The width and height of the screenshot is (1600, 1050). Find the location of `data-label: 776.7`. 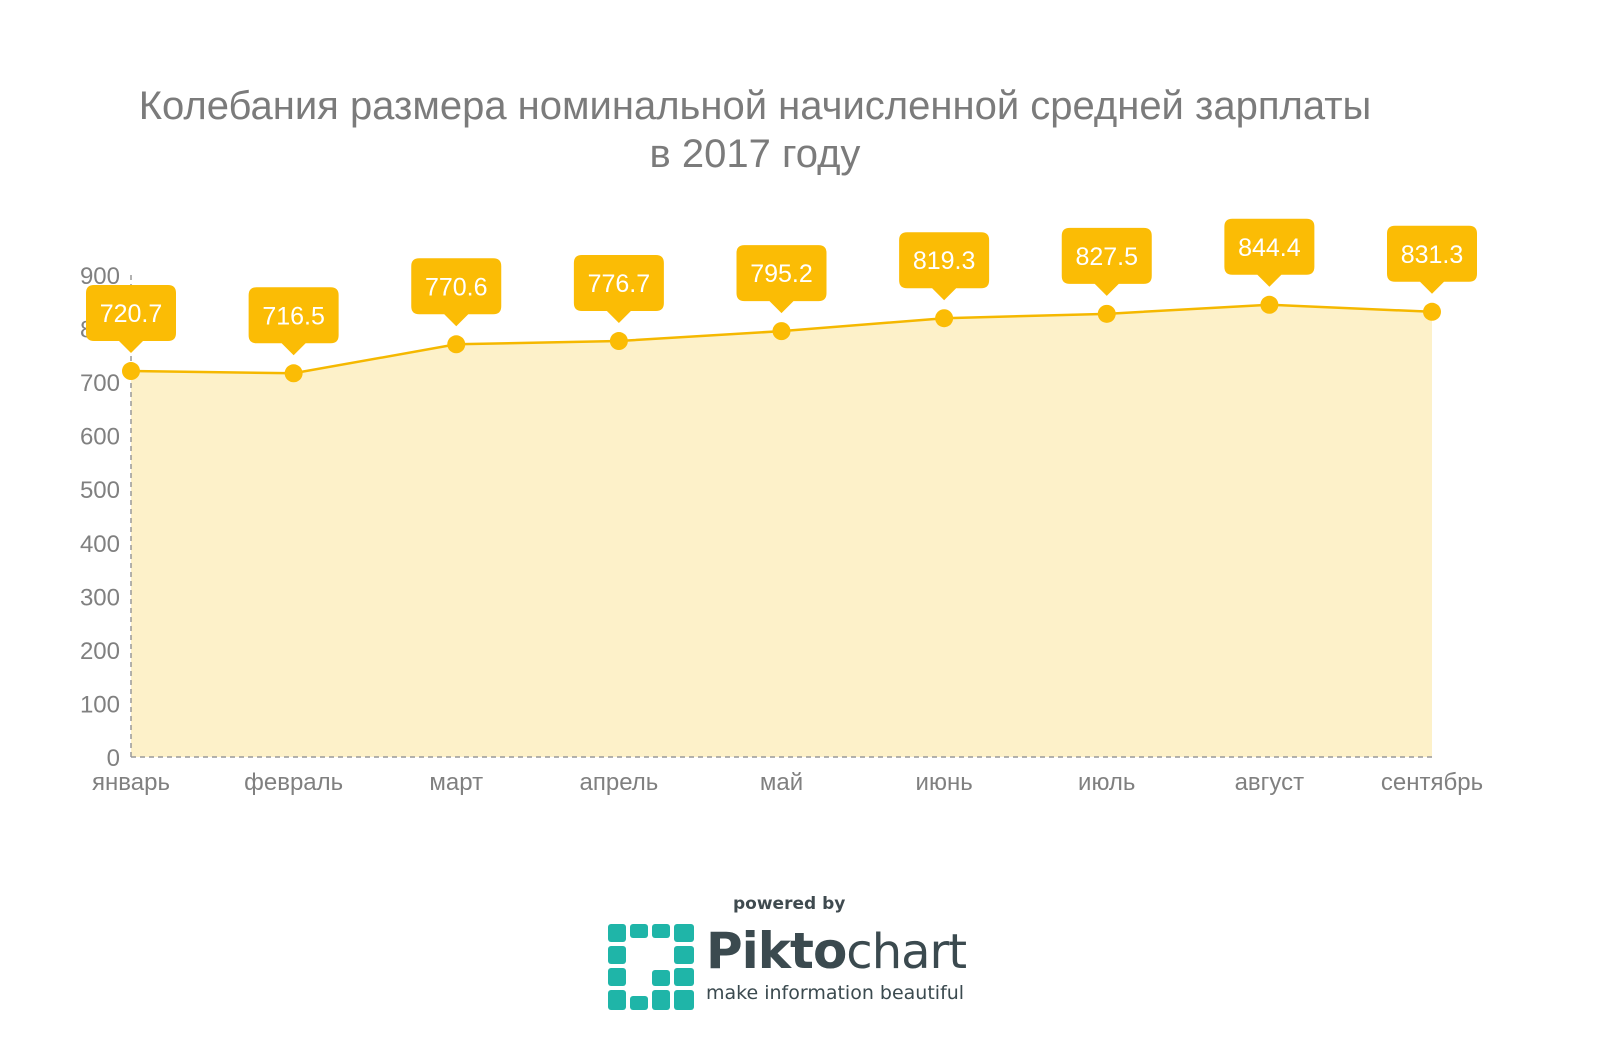

data-label: 776.7 is located at coordinates (619, 284).